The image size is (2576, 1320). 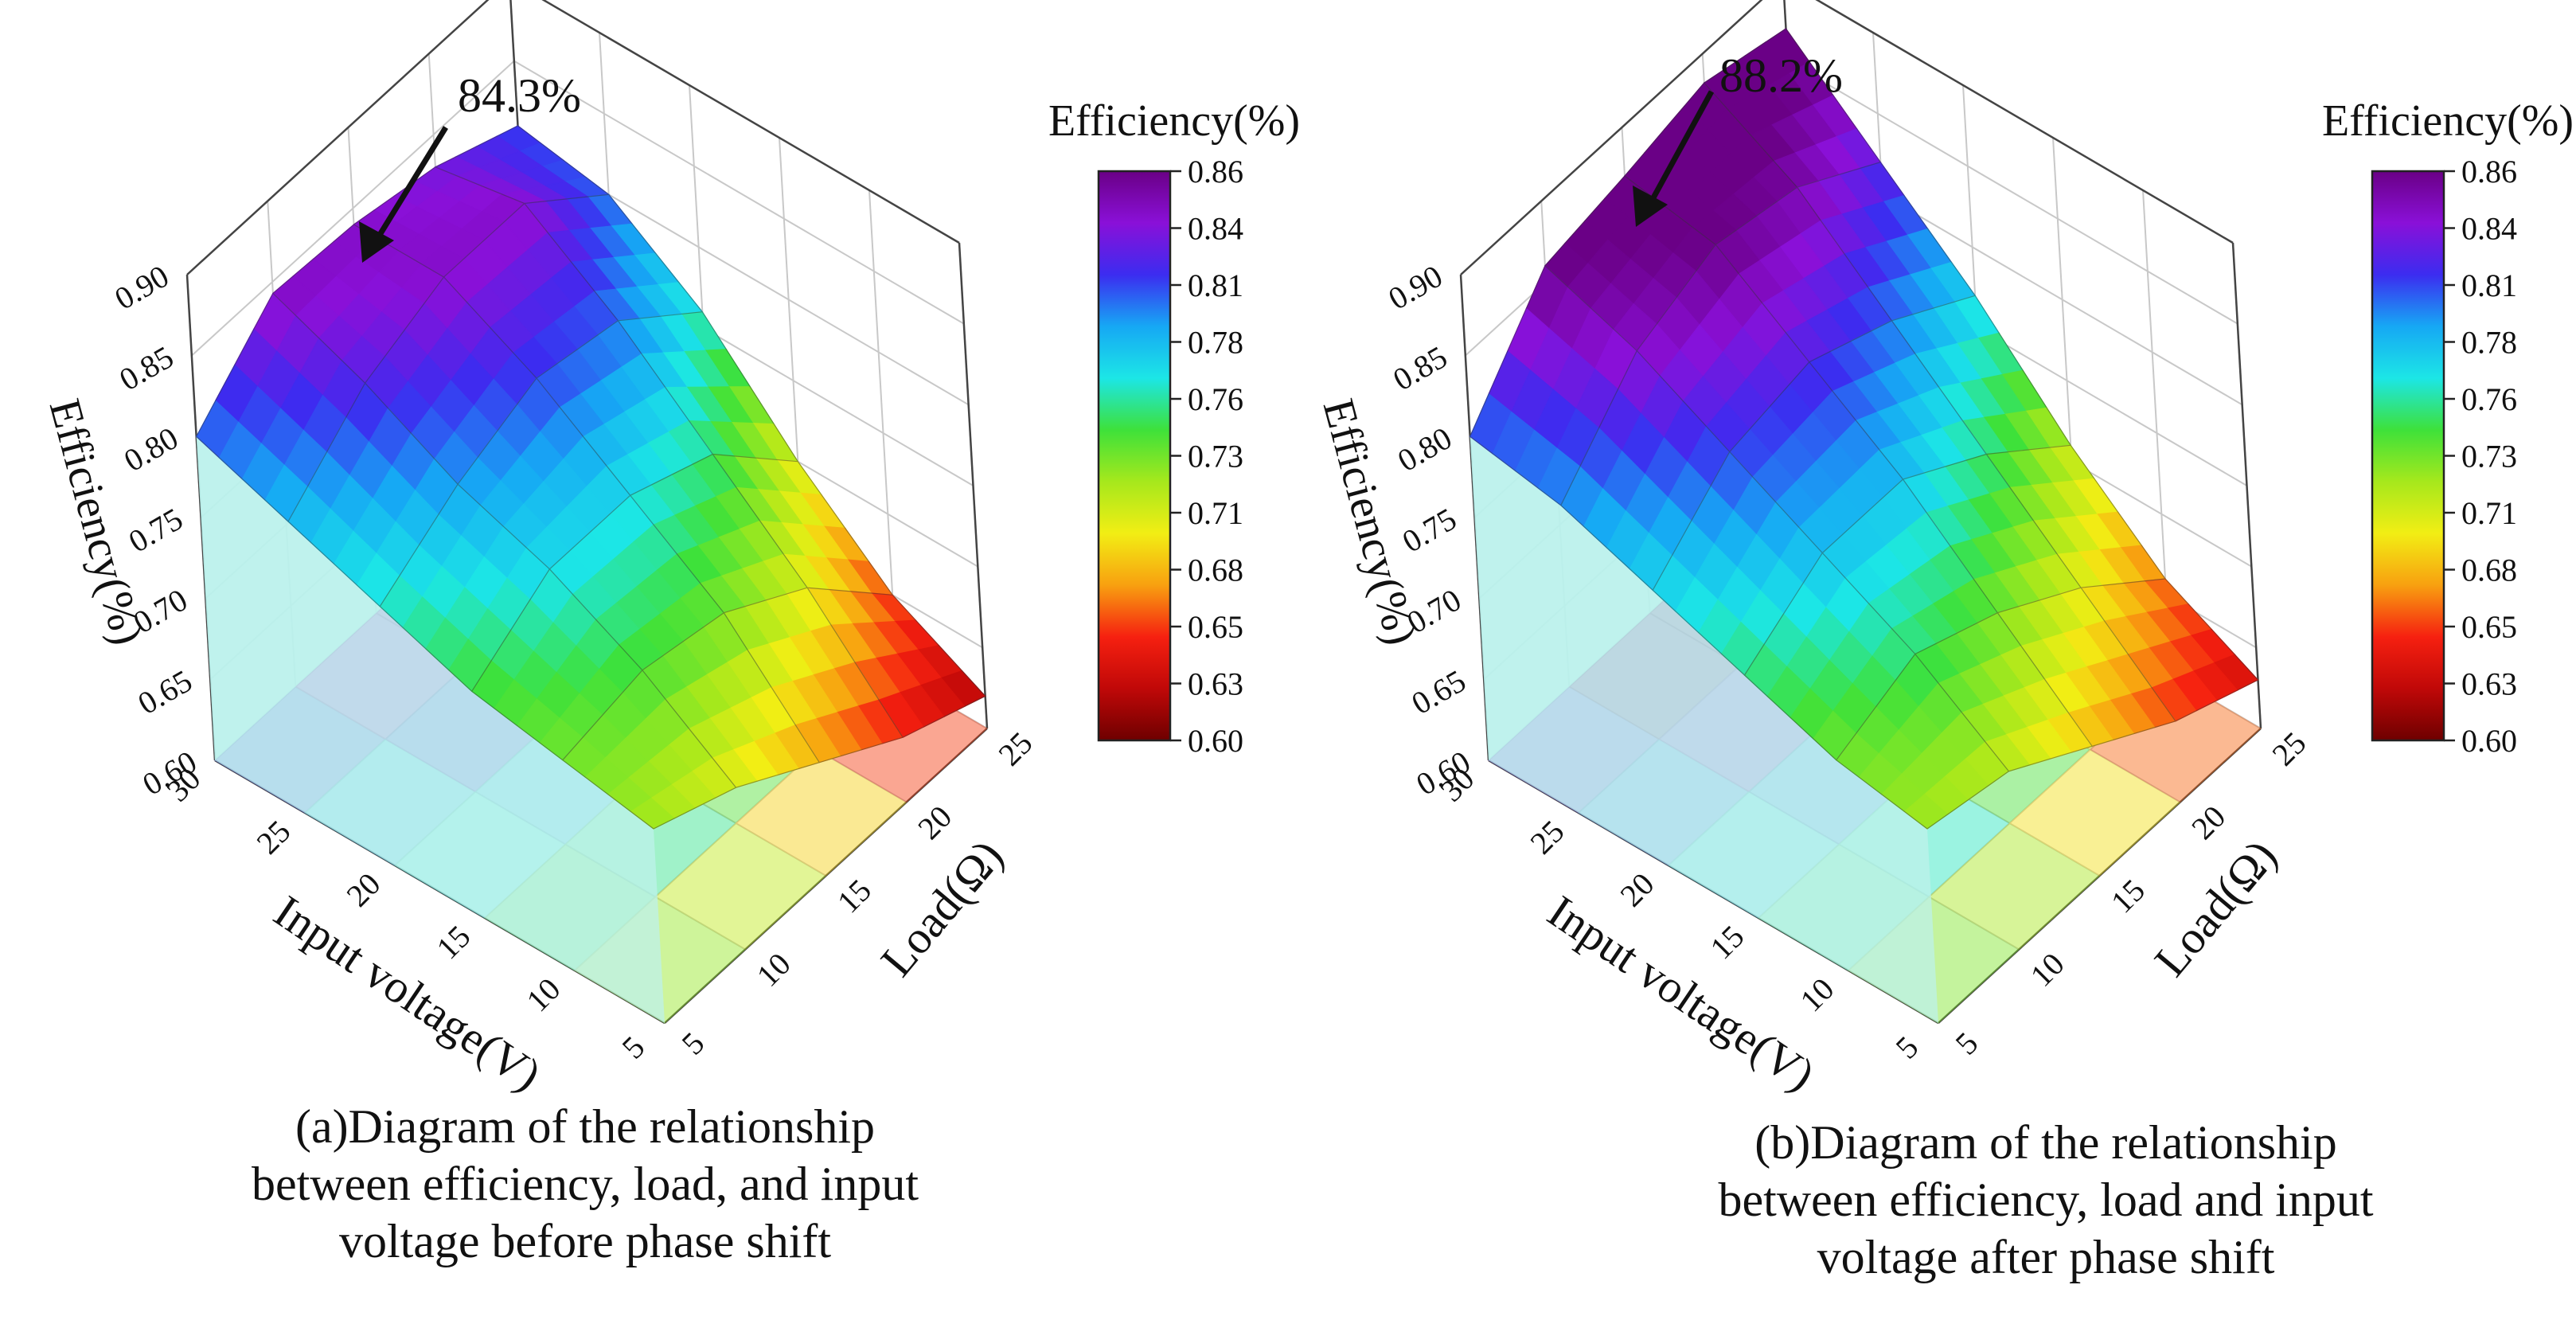 What do you see at coordinates (2046, 1257) in the screenshot?
I see `caption-line: voltage after phase shift` at bounding box center [2046, 1257].